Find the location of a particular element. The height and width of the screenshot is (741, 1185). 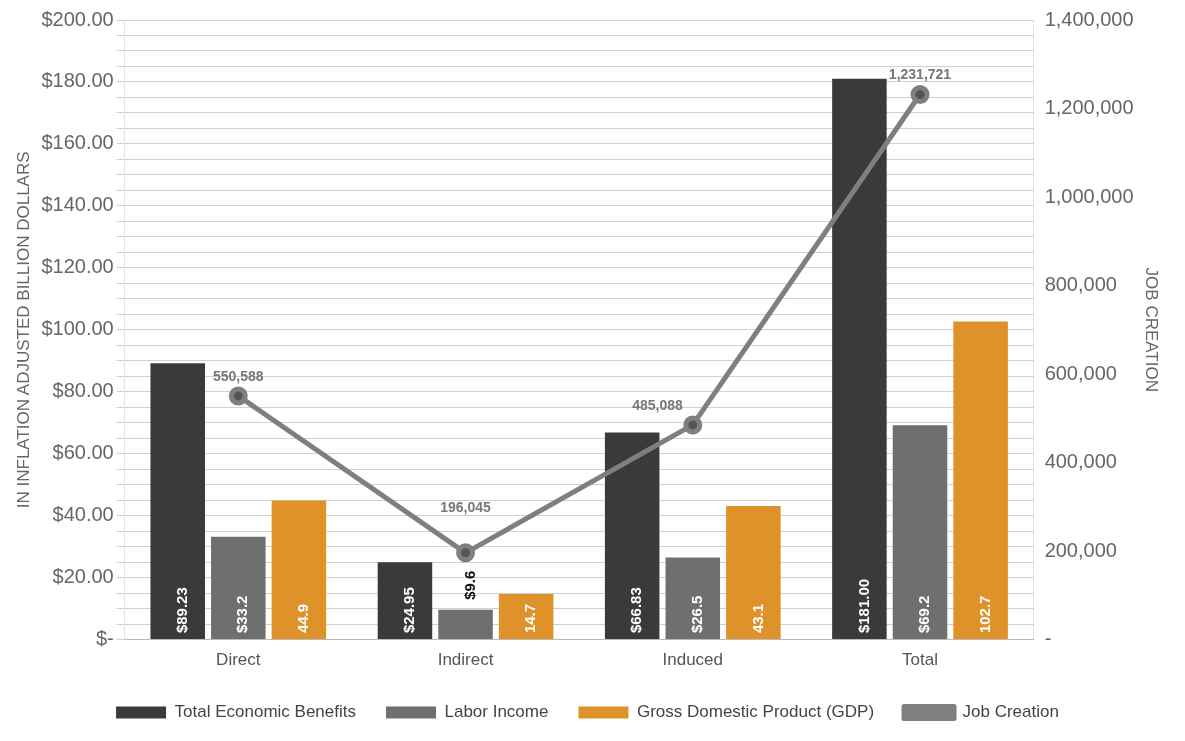

x-tick-label: Direct is located at coordinates (238, 660).